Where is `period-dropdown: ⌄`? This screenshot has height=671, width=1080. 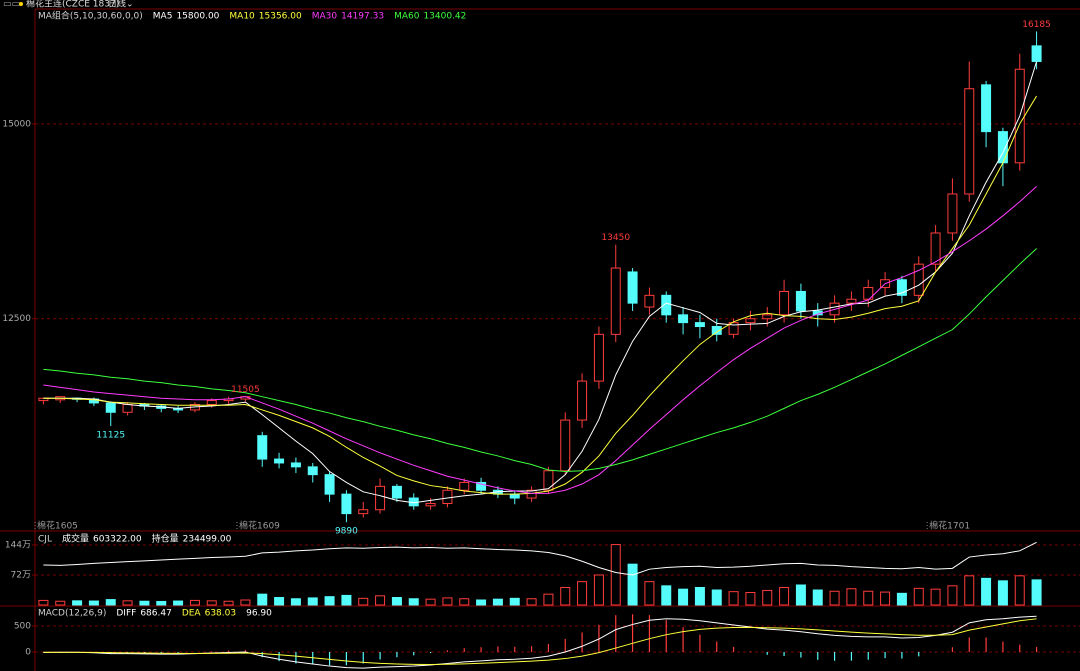
period-dropdown: ⌄ is located at coordinates (130, 5).